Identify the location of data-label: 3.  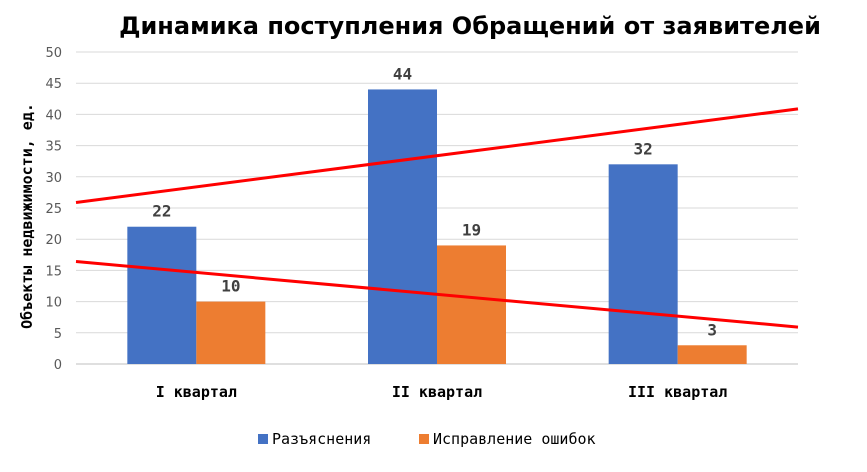
(712, 329).